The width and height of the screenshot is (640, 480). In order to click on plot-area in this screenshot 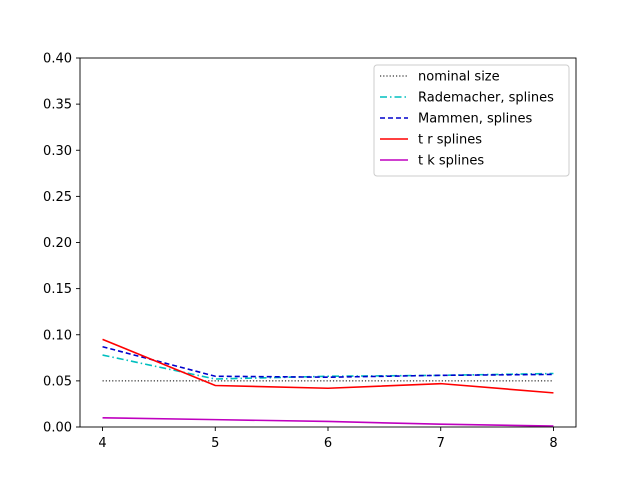, I will do `click(328, 382)`.